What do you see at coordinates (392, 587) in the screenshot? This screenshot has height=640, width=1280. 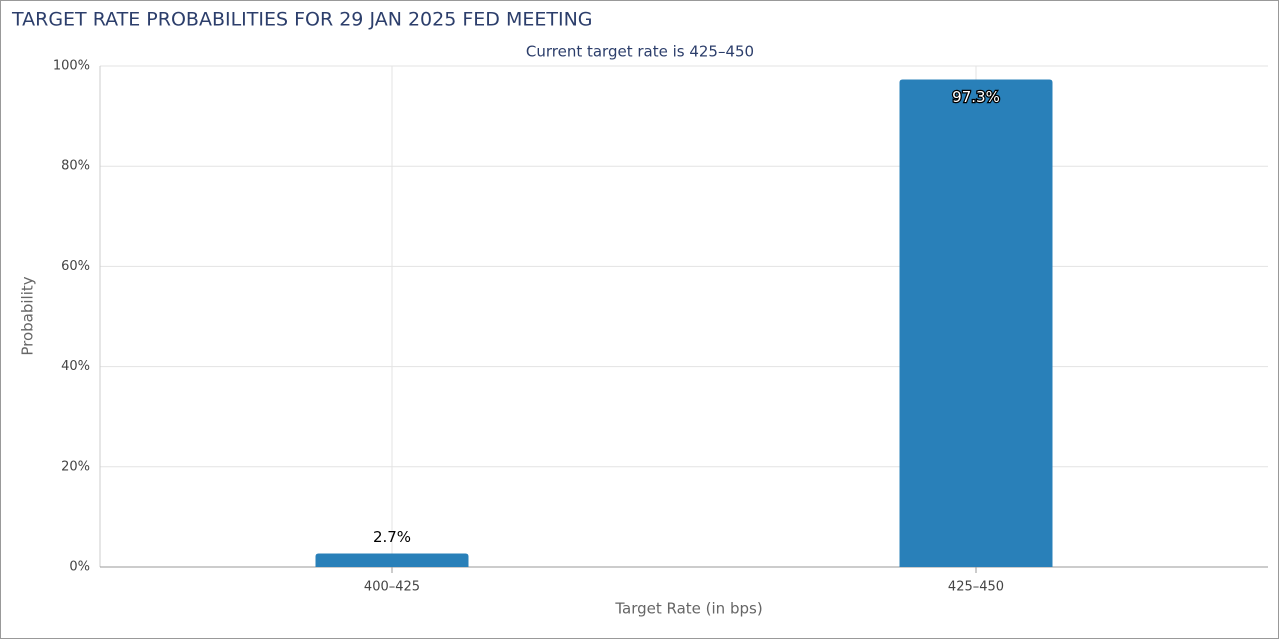 I see `x-tick-label: 400–425` at bounding box center [392, 587].